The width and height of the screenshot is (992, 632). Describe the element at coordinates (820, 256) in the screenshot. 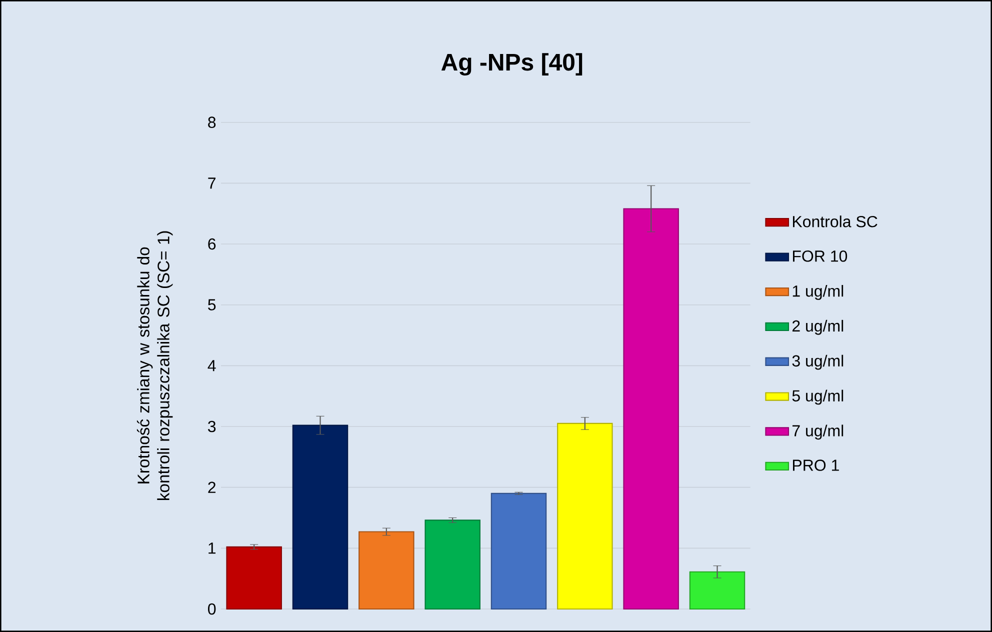

I see `legend-label: FOR 10` at that location.